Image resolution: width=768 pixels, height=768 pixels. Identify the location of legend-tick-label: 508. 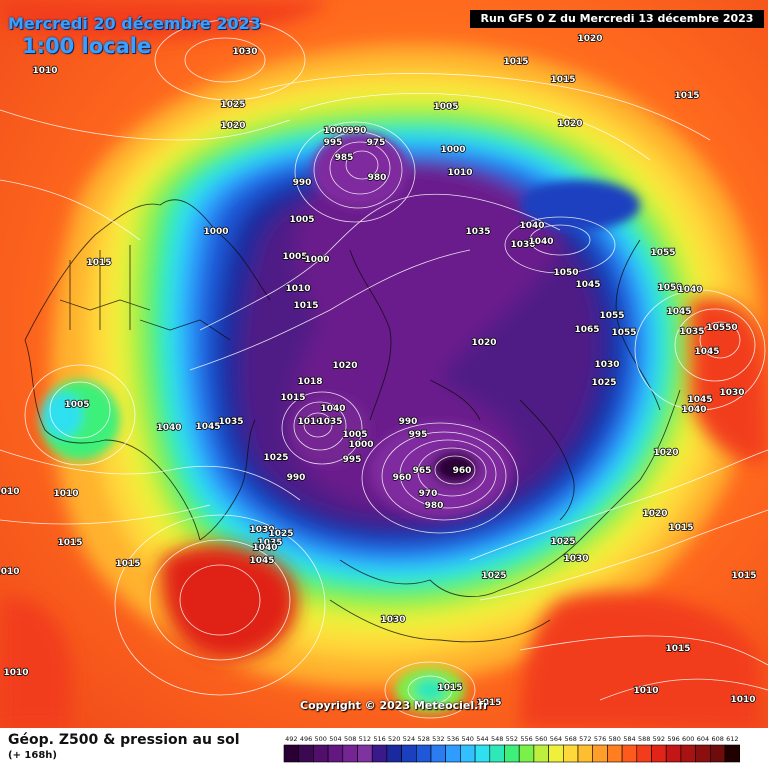
(350, 739).